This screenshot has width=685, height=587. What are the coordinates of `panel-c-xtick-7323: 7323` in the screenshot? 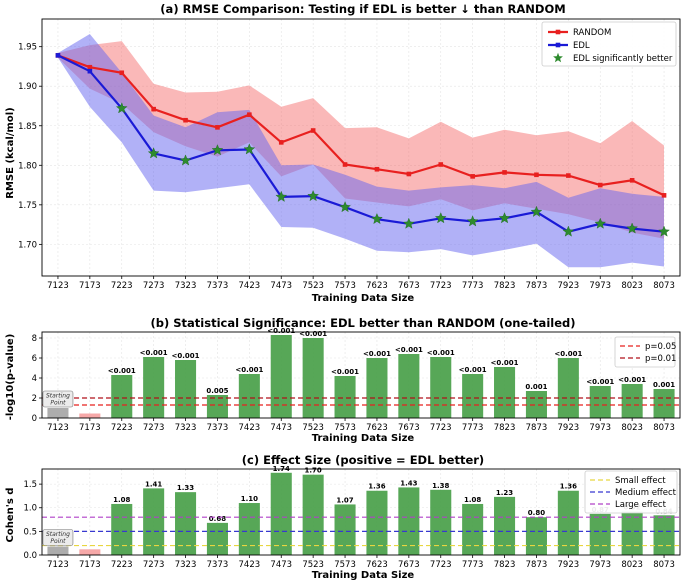 It's located at (186, 565).